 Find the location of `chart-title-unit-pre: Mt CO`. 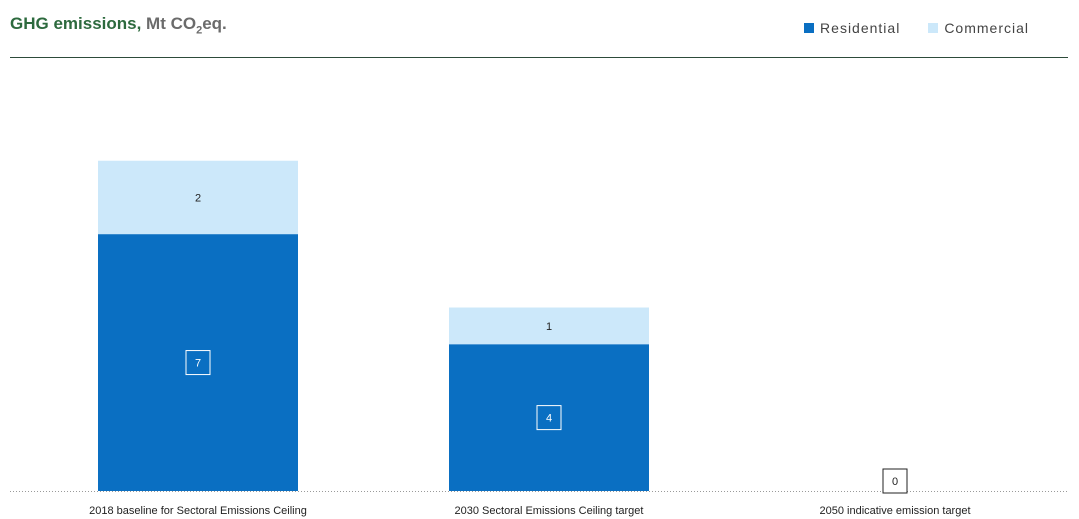

chart-title-unit-pre: Mt CO is located at coordinates (171, 23).